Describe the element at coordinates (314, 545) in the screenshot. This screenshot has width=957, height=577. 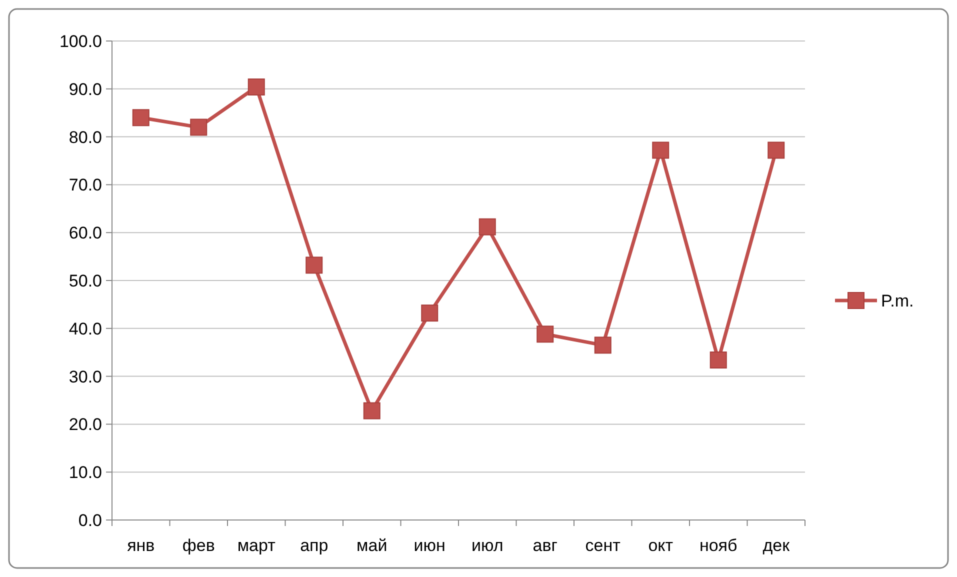
I see `x-tick-label: апр` at that location.